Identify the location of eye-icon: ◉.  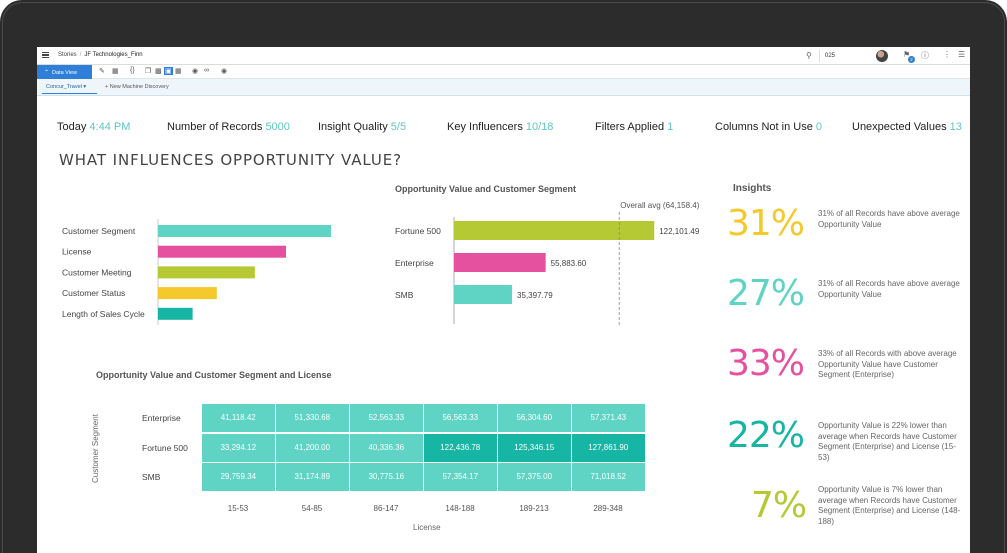
(224, 71).